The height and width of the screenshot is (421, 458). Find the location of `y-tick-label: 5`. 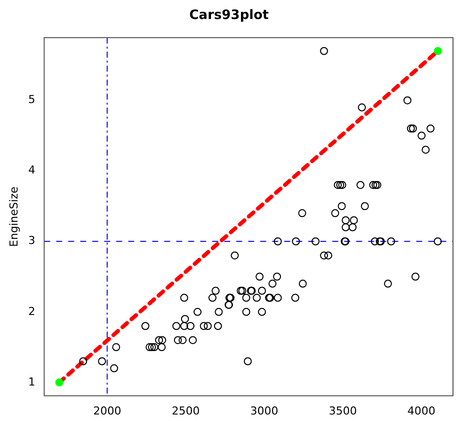

y-tick-label: 5 is located at coordinates (32, 99).